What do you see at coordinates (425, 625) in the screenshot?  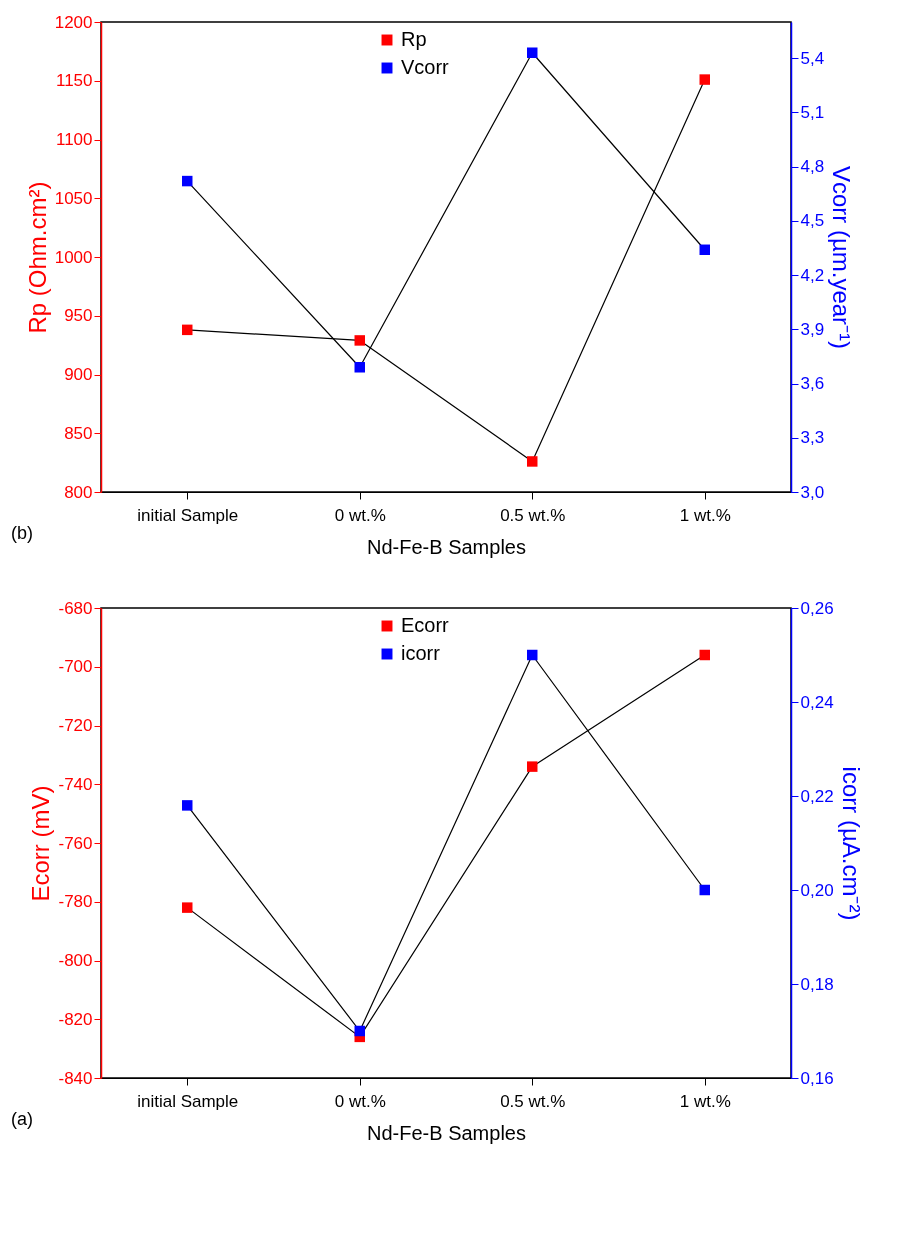 I see `legend-label: Ecorr` at bounding box center [425, 625].